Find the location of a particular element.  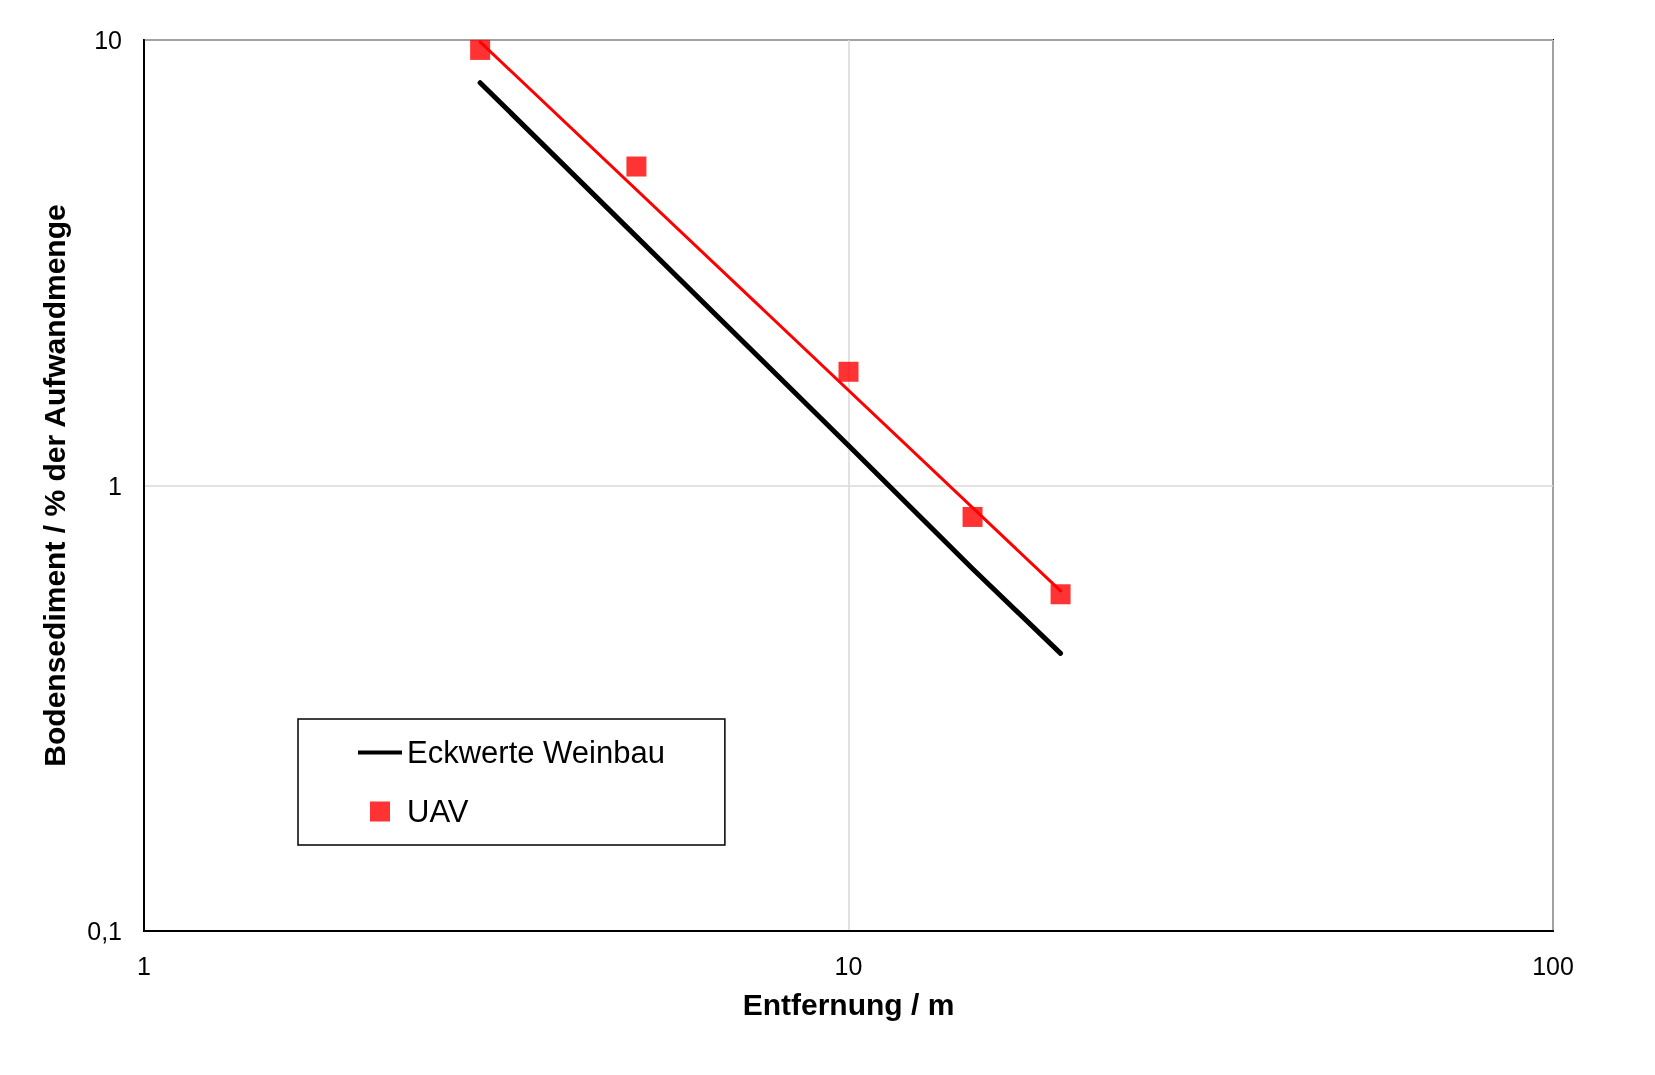

x-tick-label: 100 is located at coordinates (1553, 965).